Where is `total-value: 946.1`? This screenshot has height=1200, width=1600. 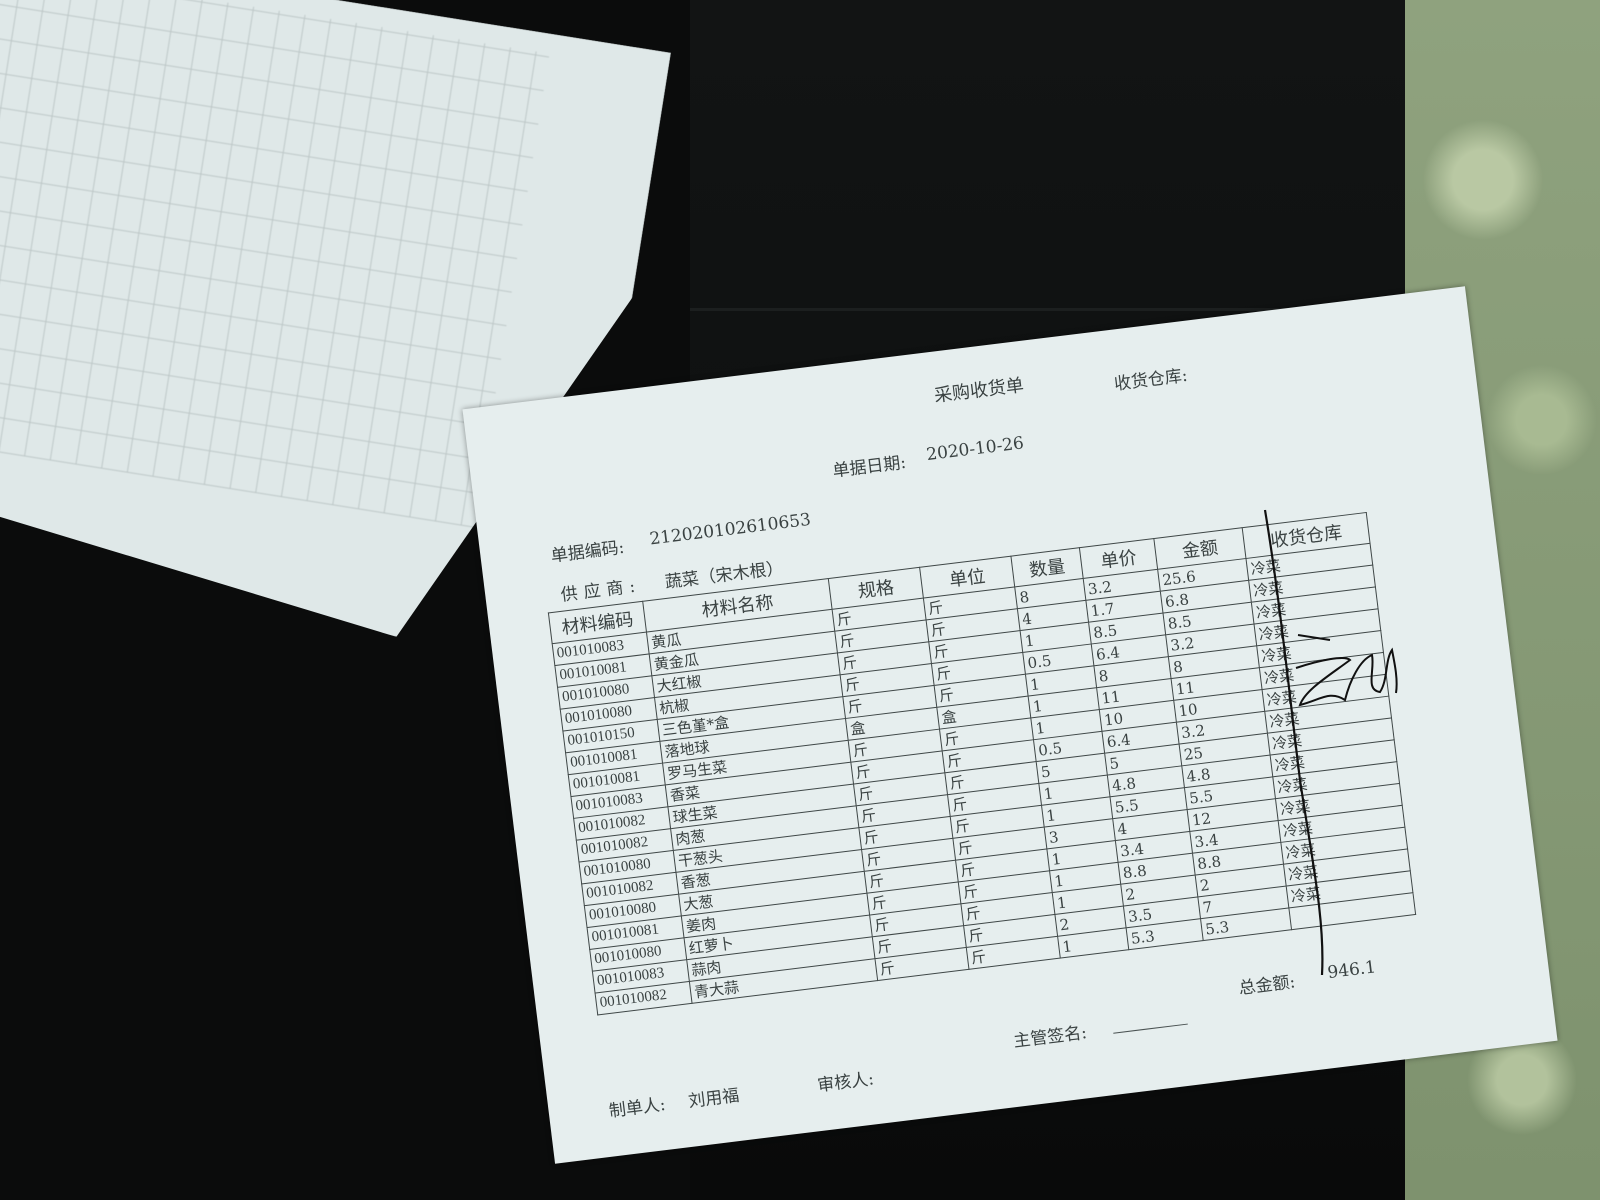
total-value: 946.1 is located at coordinates (1352, 970).